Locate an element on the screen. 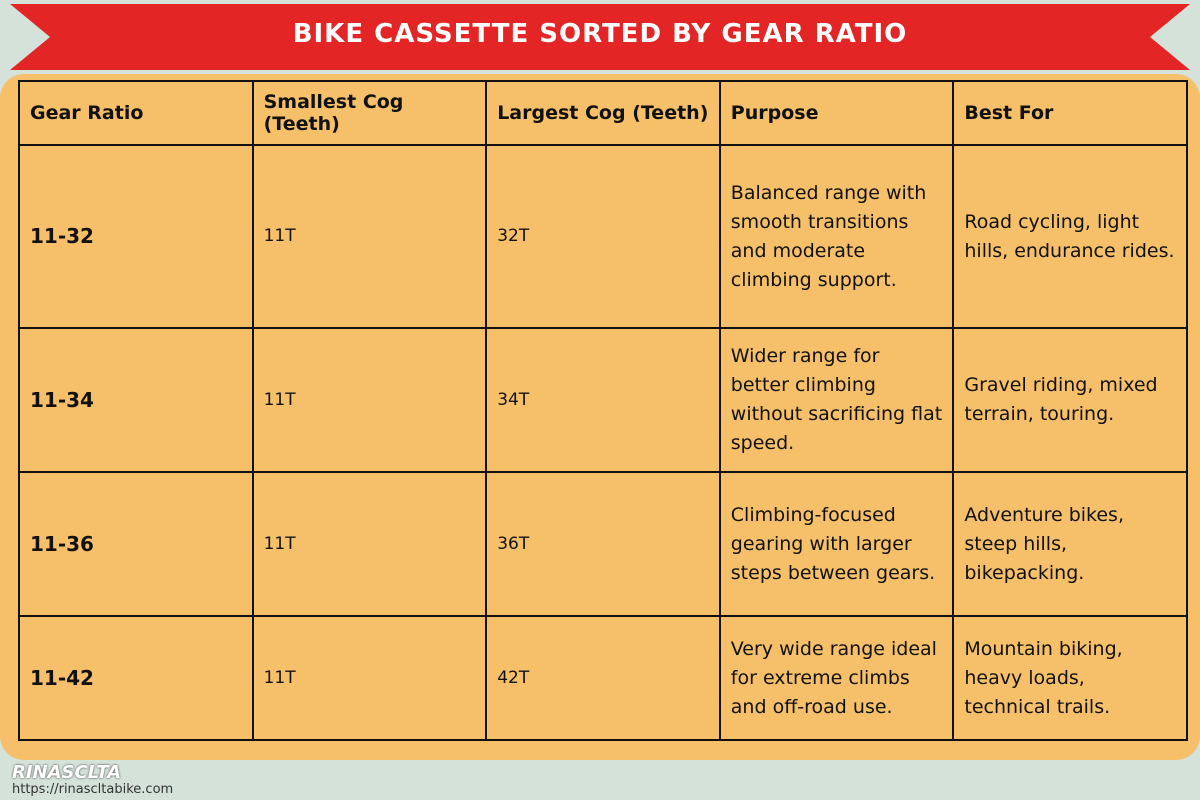  column-header: Purpose is located at coordinates (836, 113).